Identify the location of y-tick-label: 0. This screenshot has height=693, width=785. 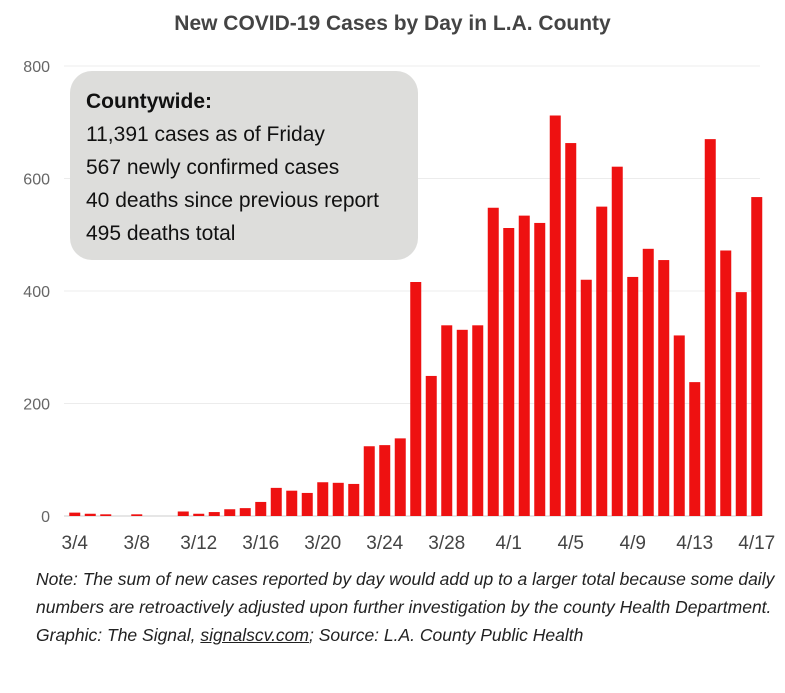
(45, 517).